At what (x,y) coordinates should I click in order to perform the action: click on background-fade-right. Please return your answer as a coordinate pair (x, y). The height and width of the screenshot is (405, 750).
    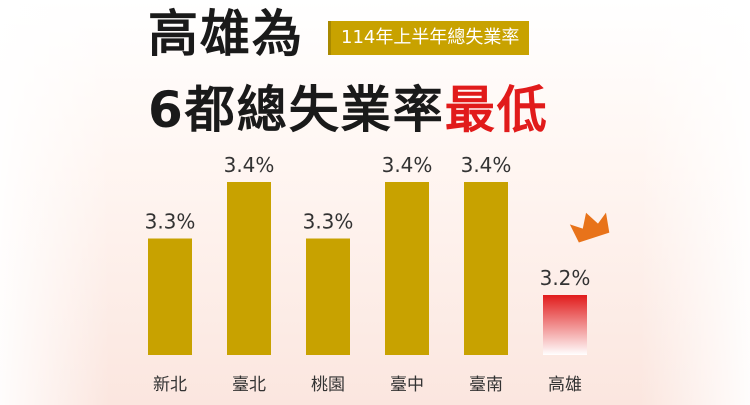
    Looking at the image, I should click on (695, 202).